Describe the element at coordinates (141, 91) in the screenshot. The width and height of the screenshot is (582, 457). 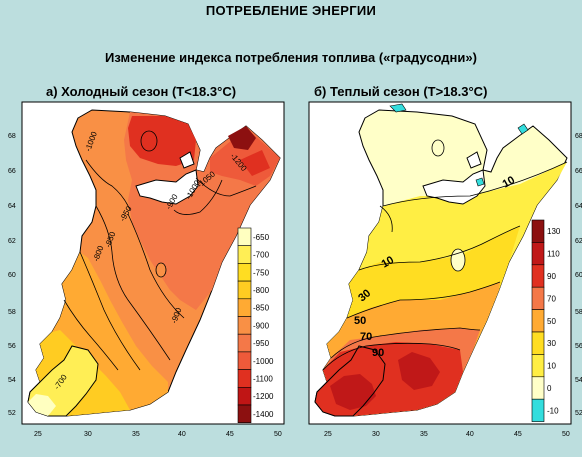
I see `panel-title-cold: а) Холодный сезон (T<18.3°C)` at that location.